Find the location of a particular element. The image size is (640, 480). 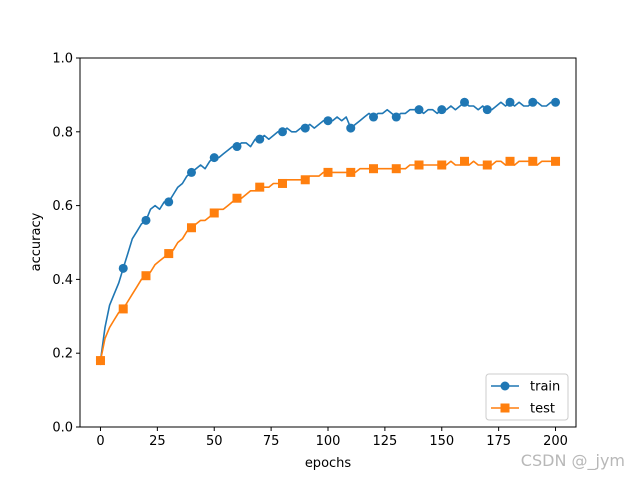

y-axis: 0.0 0.2 0.4 0.6 0.8 1.0 is located at coordinates (66, 244).